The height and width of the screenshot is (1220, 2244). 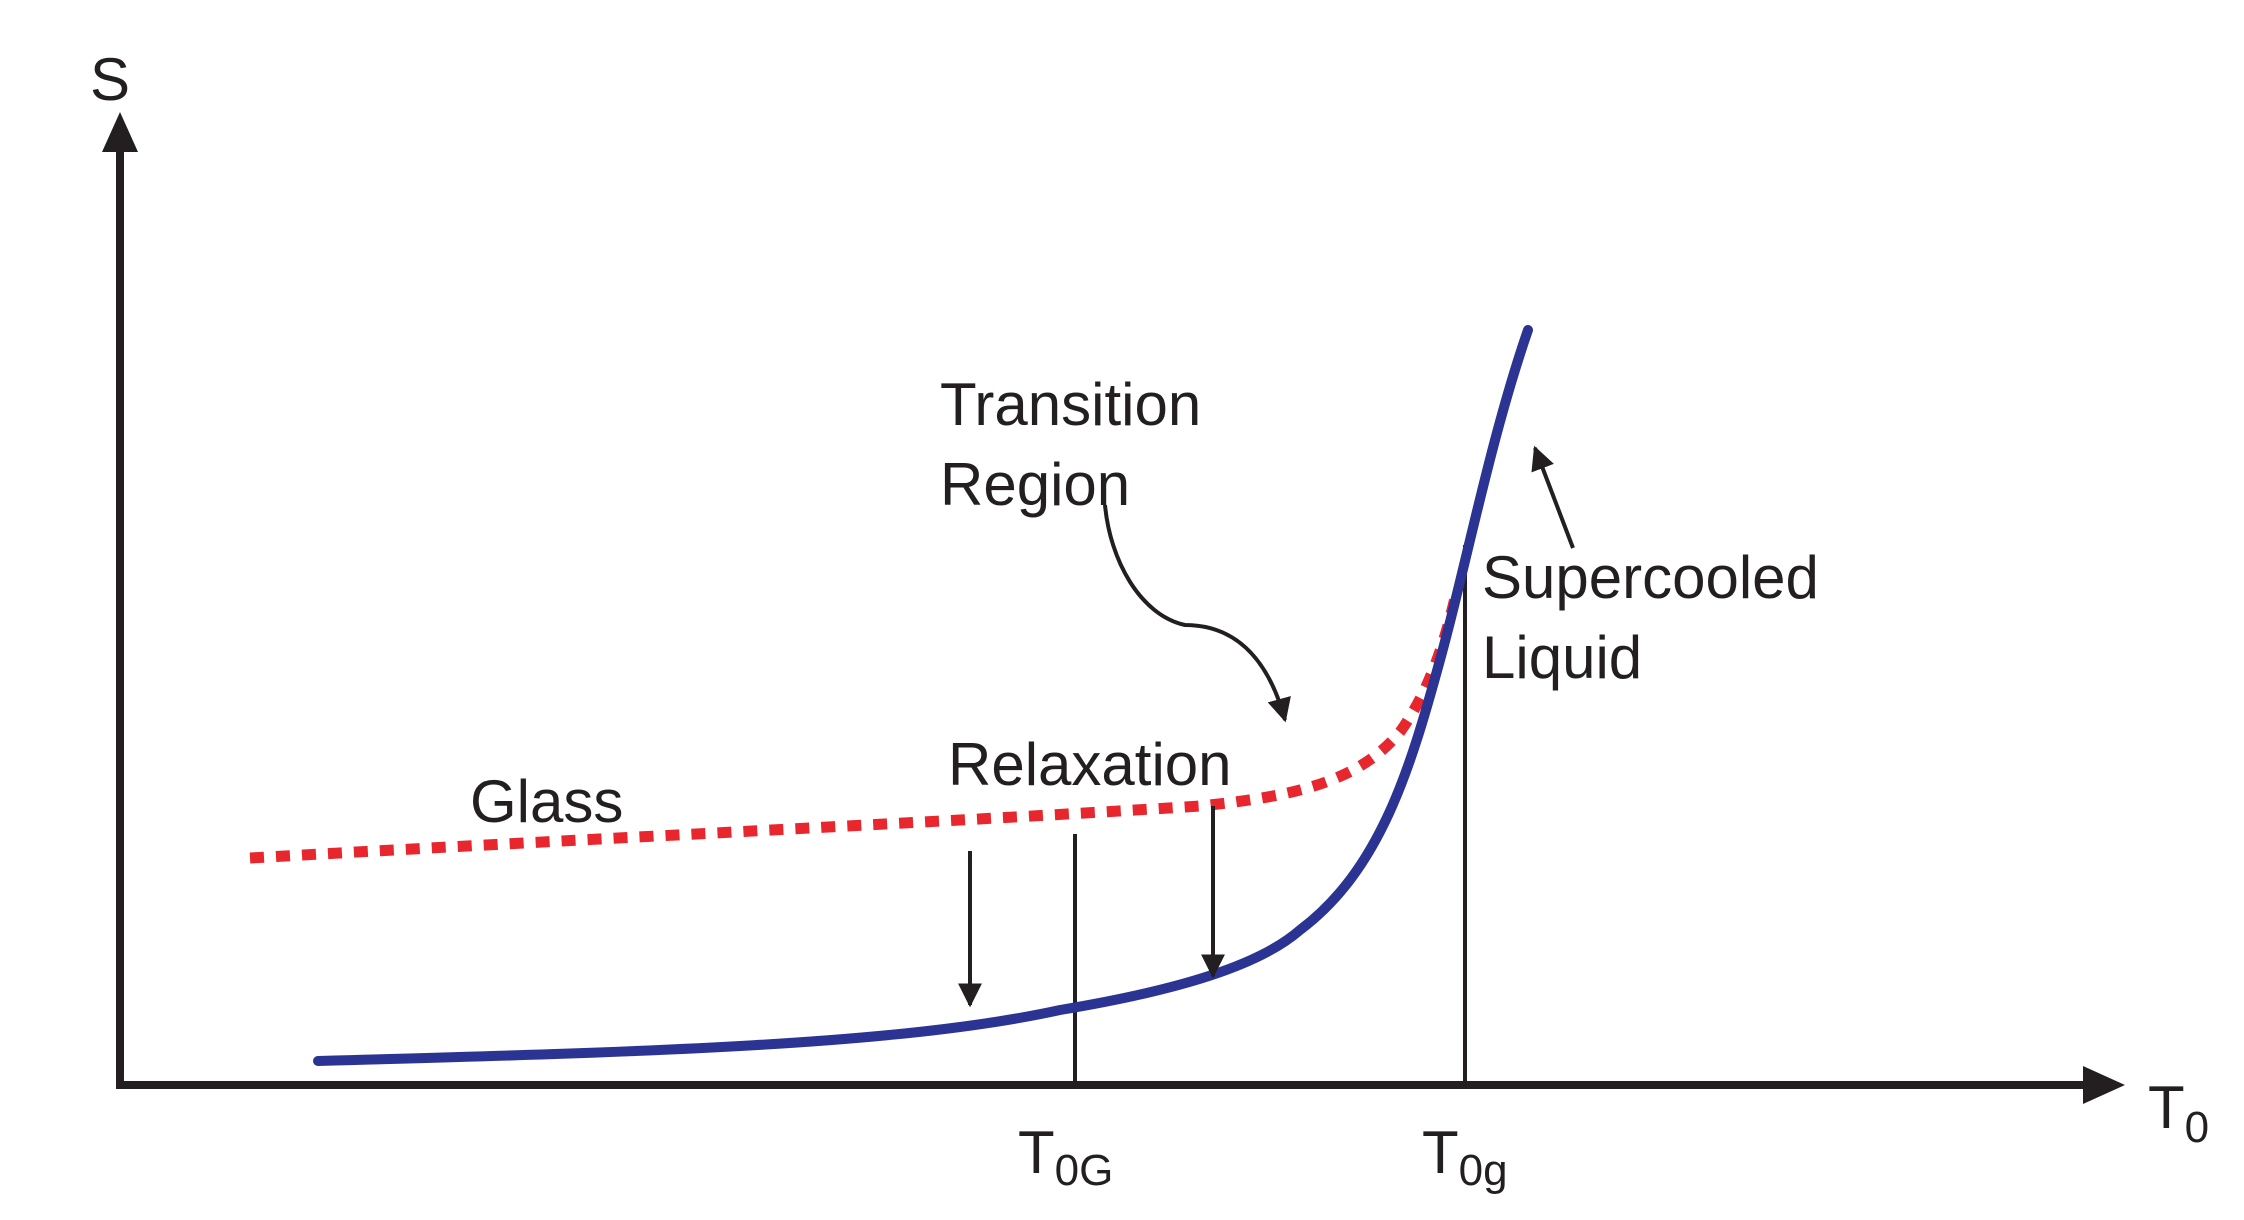 I want to click on x-axis-label: T0, so click(x=2178, y=1113).